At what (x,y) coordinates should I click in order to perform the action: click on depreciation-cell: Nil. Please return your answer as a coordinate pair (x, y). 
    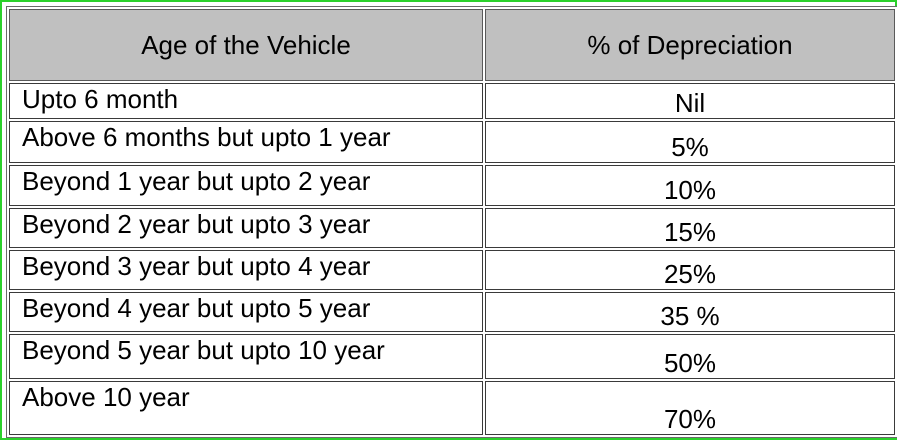
    Looking at the image, I should click on (690, 101).